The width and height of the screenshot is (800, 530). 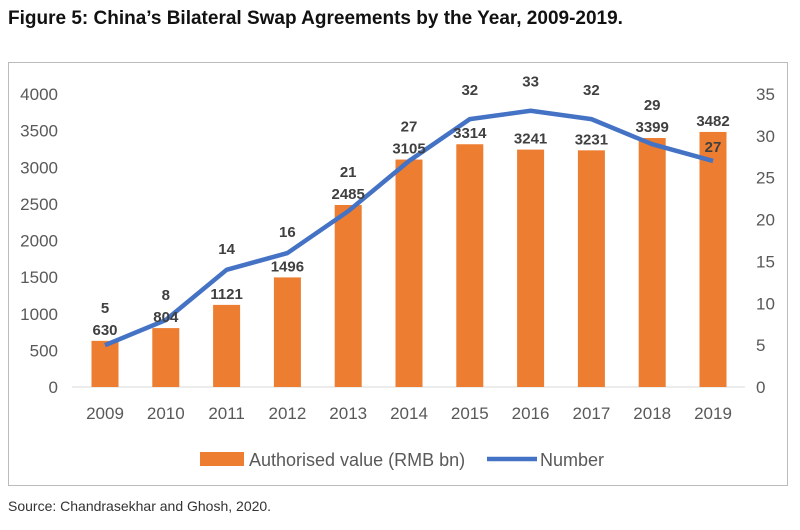 What do you see at coordinates (470, 133) in the screenshot?
I see `bar-data-label: 3314` at bounding box center [470, 133].